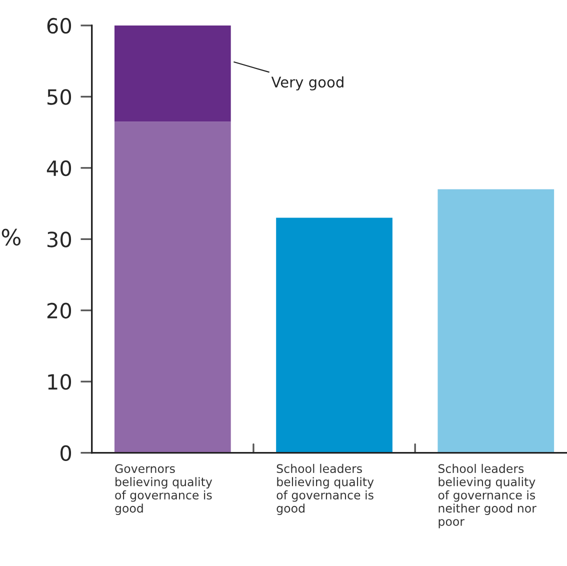 Image resolution: width=567 pixels, height=566 pixels. I want to click on y-axis-title: %, so click(11, 237).